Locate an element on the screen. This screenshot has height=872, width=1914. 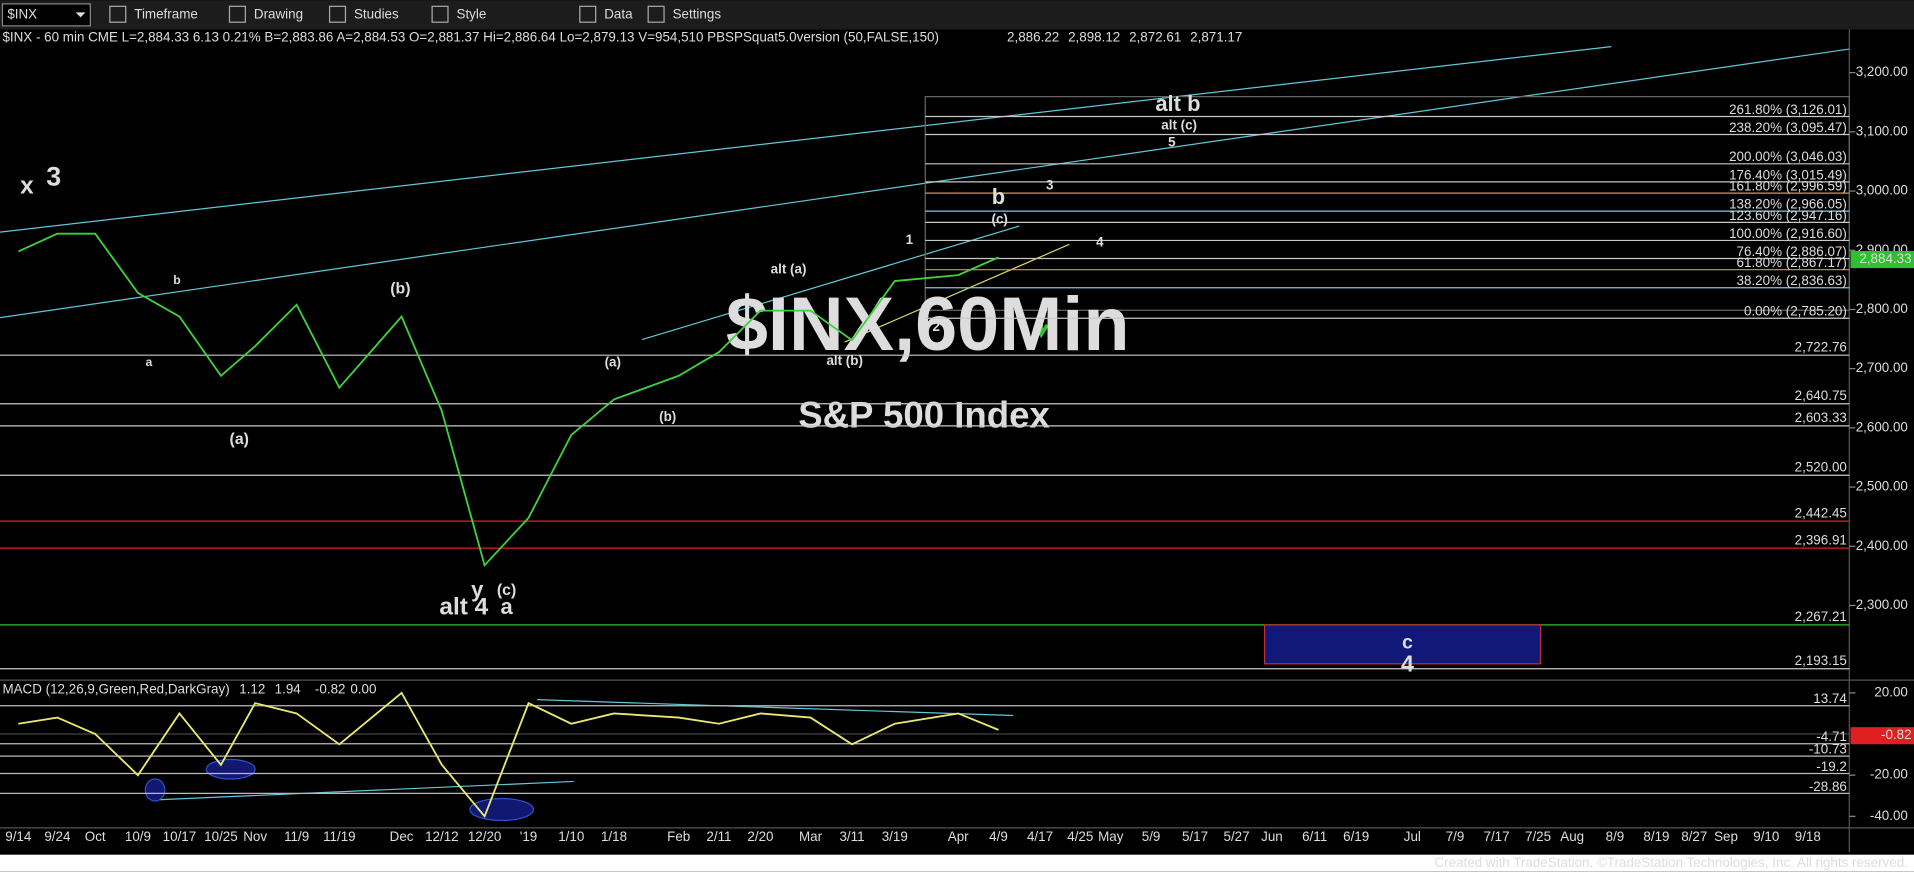
y-tick-label: 2,400.00 is located at coordinates (1882, 545).